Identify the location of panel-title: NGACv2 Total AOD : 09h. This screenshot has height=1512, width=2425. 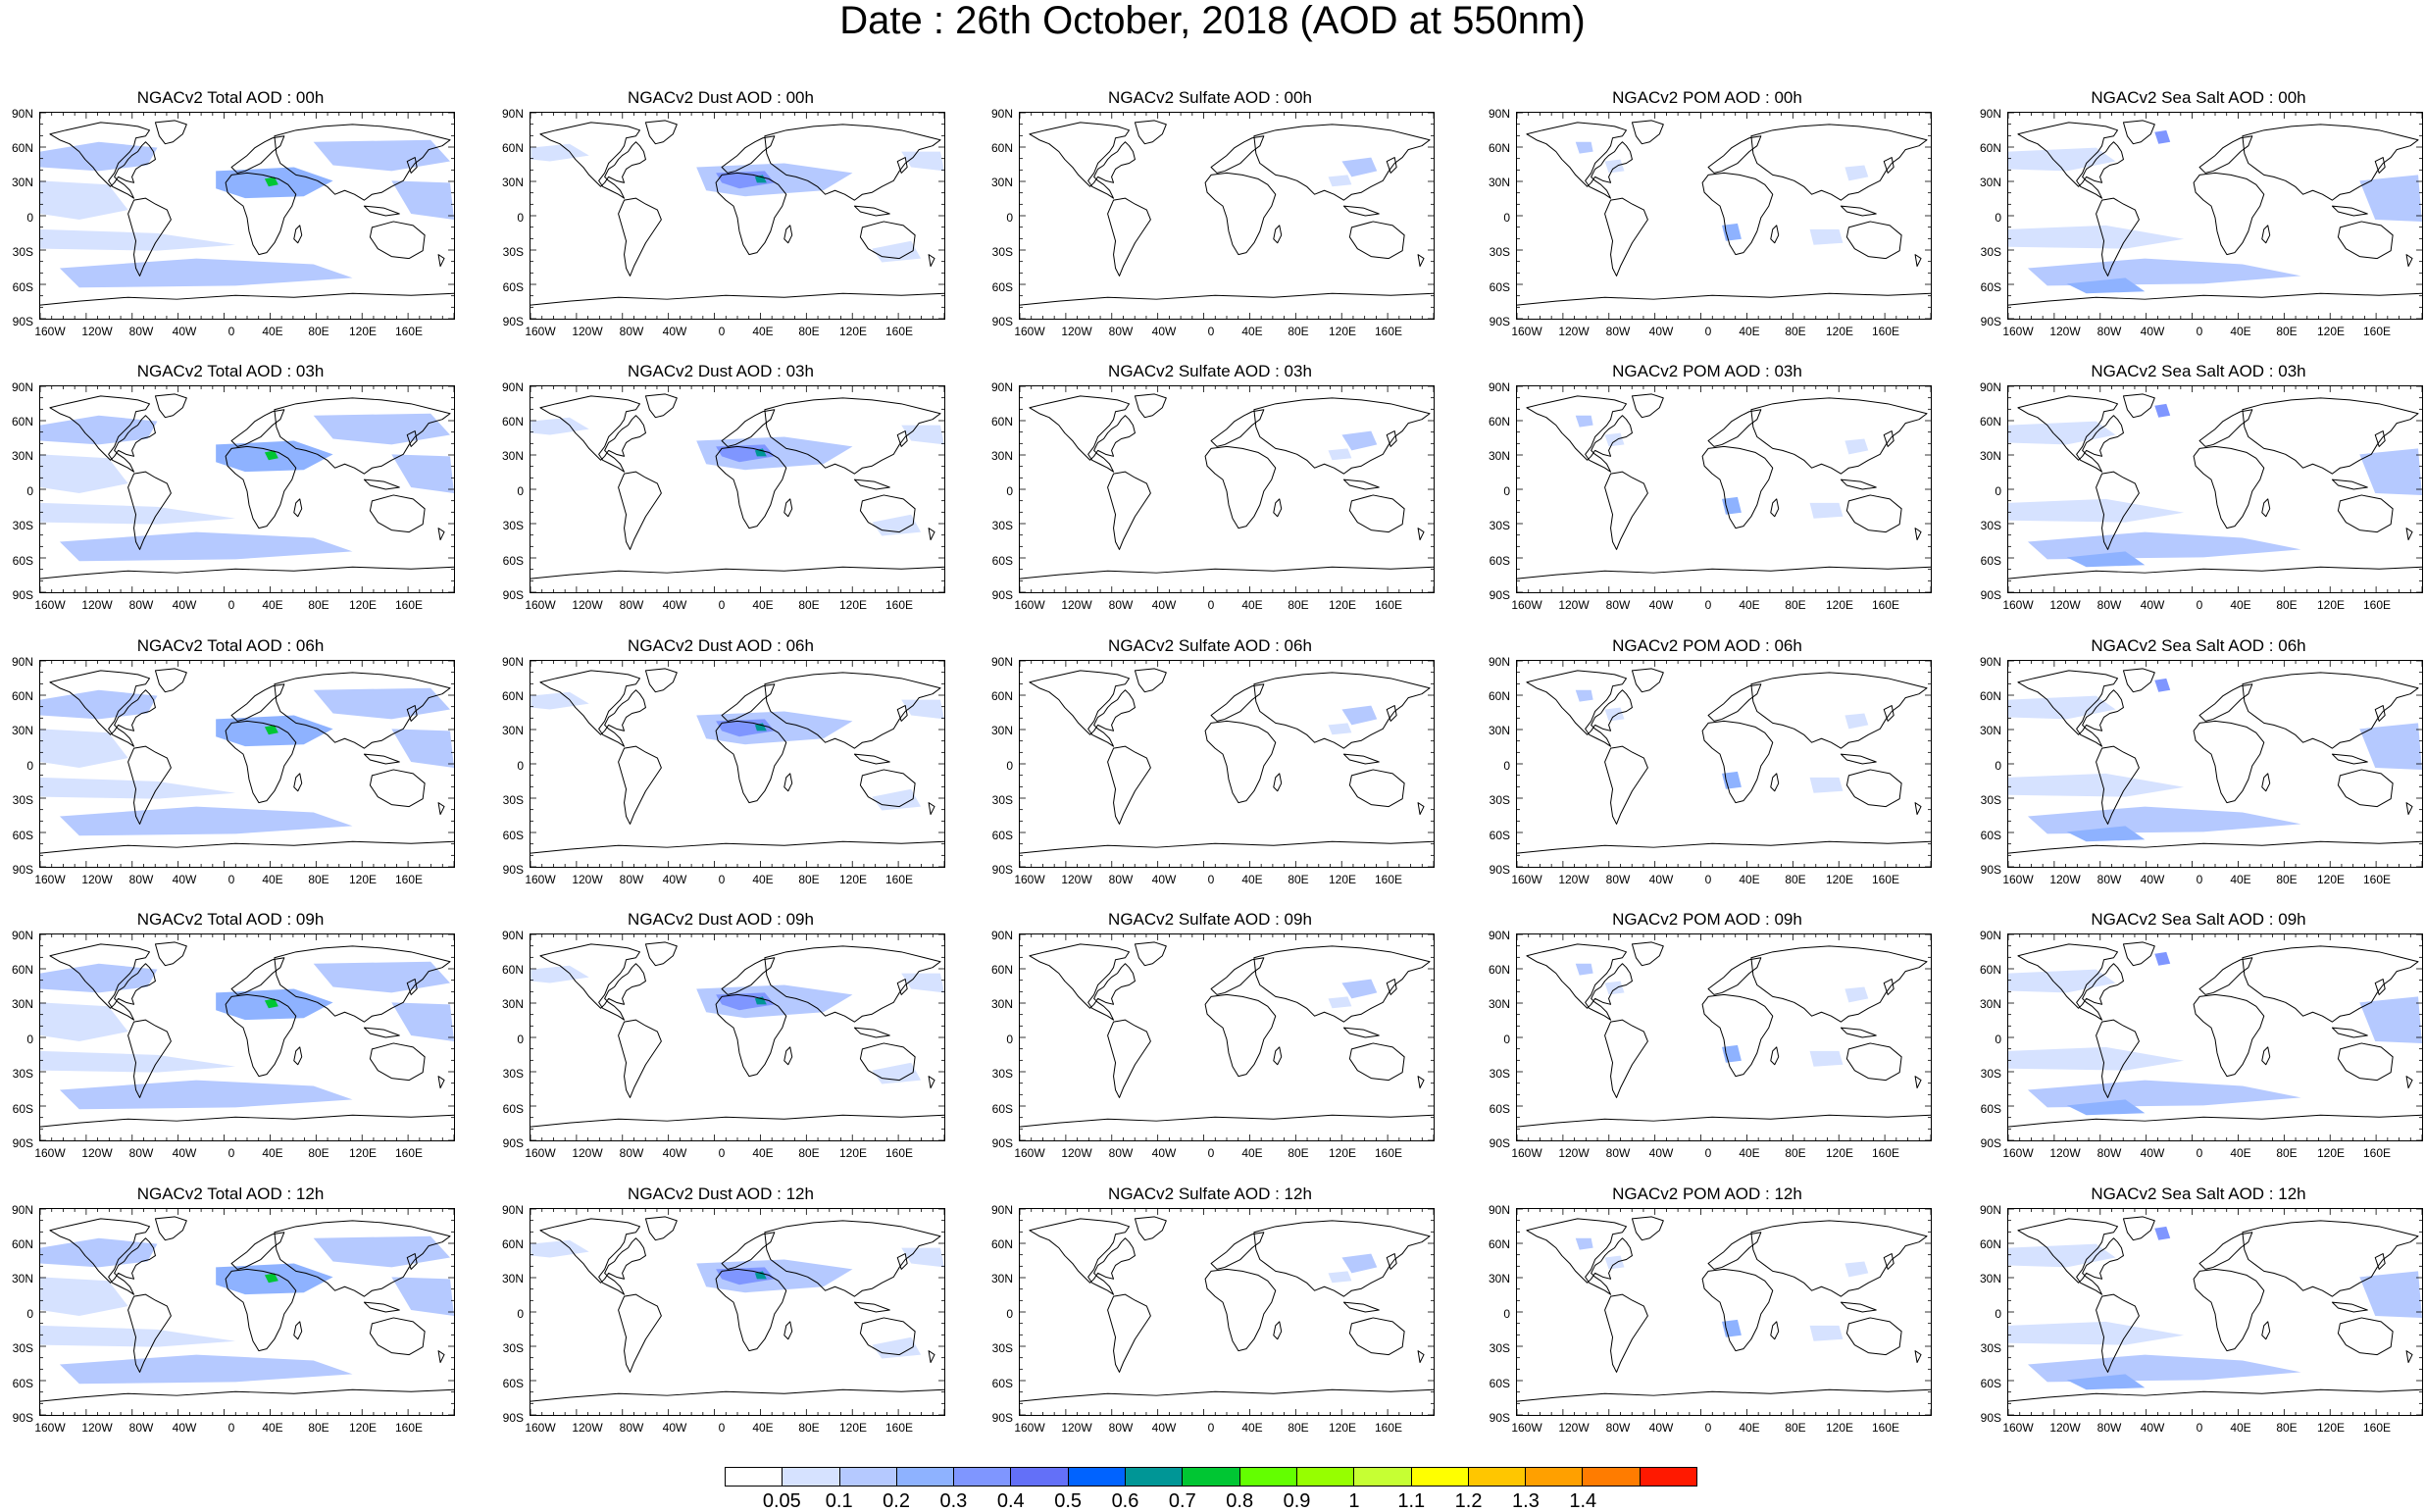
(230, 919).